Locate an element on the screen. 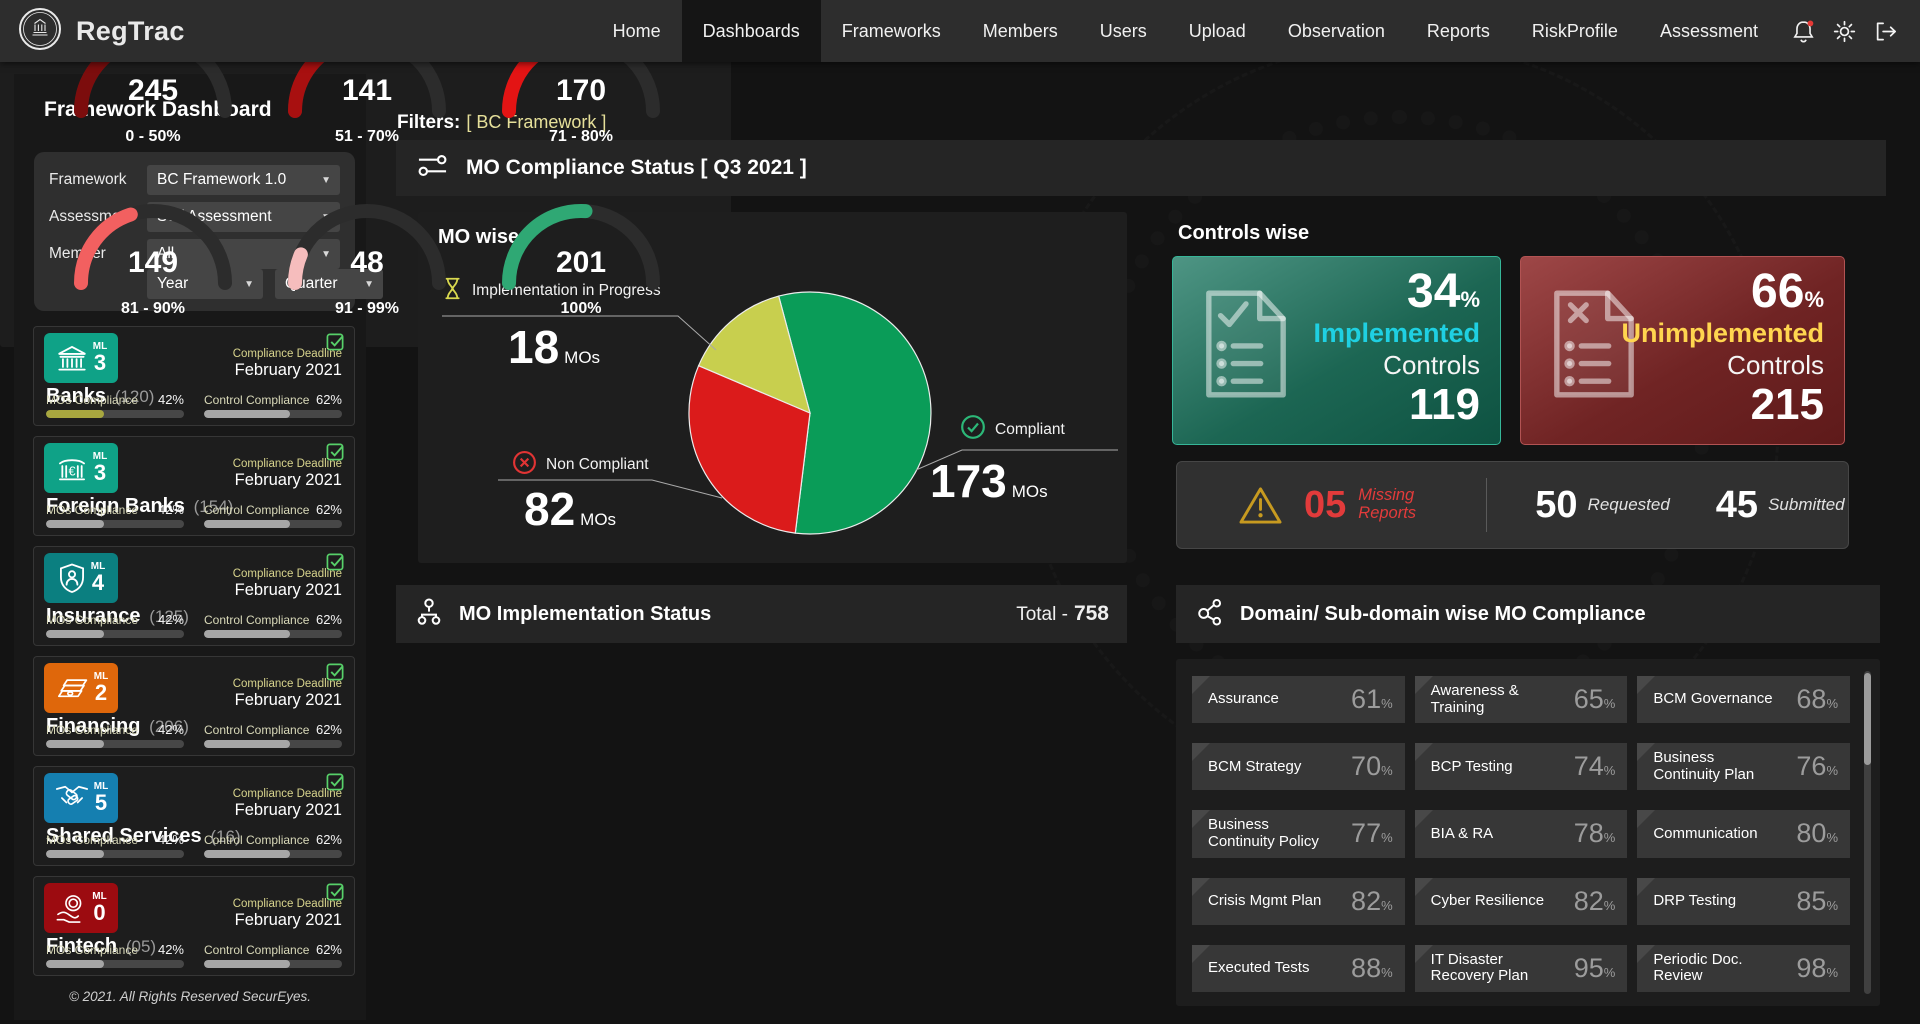 The image size is (1920, 1024). gauge-value: 141 is located at coordinates (367, 90).